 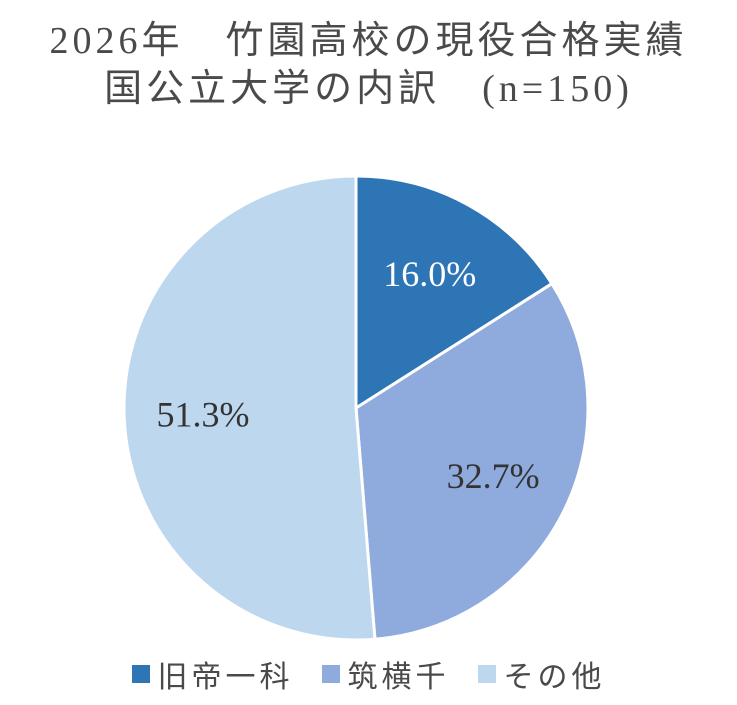 I want to click on legend-label-0: 旧帝一科, so click(x=225, y=677).